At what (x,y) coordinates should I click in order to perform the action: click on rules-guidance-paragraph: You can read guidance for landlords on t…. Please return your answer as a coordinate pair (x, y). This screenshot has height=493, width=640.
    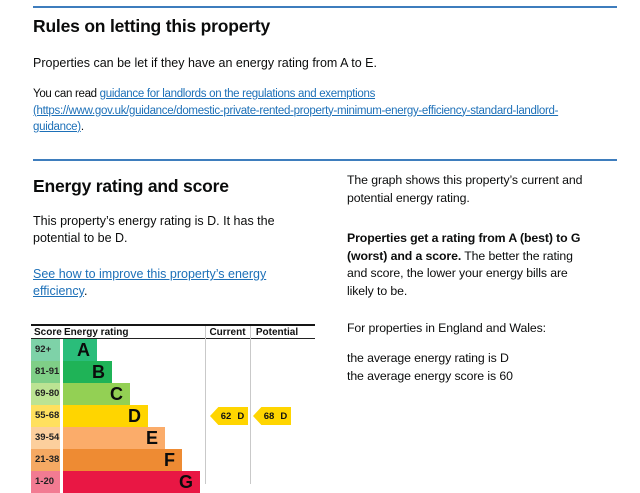
    Looking at the image, I should click on (333, 111).